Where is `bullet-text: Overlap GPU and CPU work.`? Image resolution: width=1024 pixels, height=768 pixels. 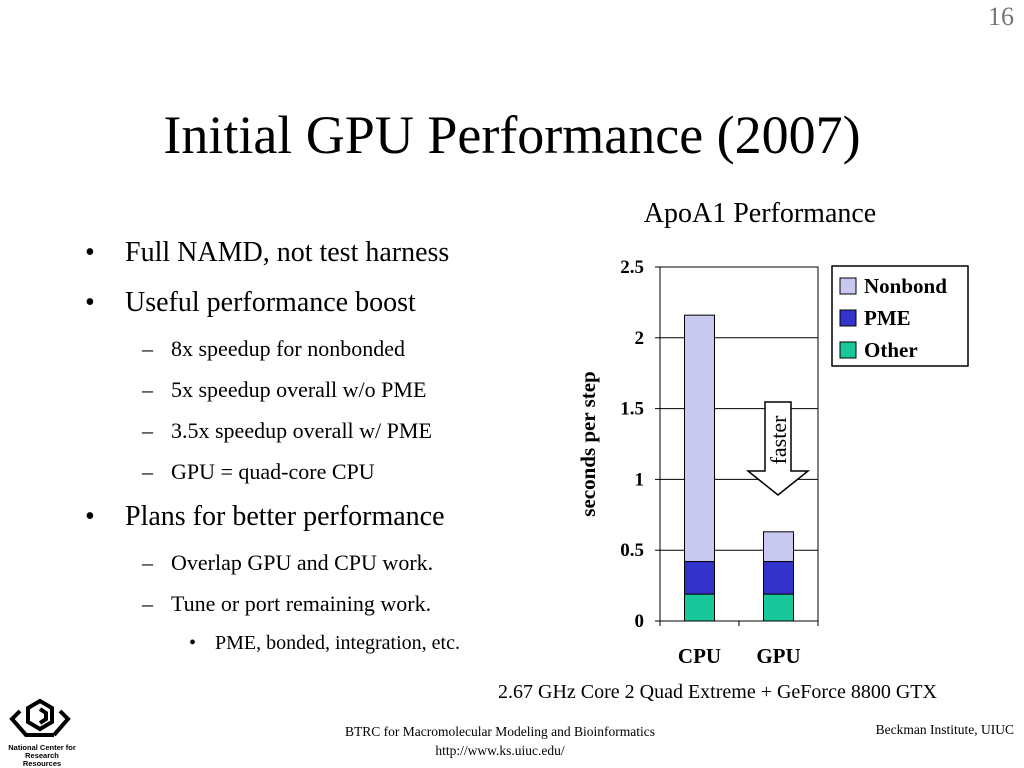
bullet-text: Overlap GPU and CPU work. is located at coordinates (302, 562).